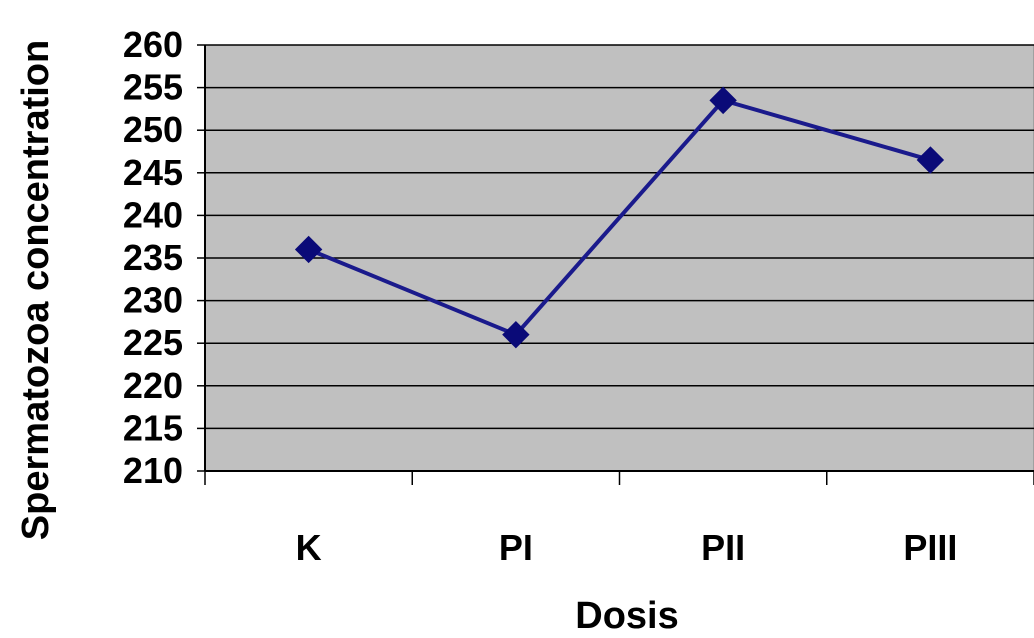 This screenshot has width=1034, height=638. Describe the element at coordinates (153, 214) in the screenshot. I see `y-tick-label: 240` at that location.